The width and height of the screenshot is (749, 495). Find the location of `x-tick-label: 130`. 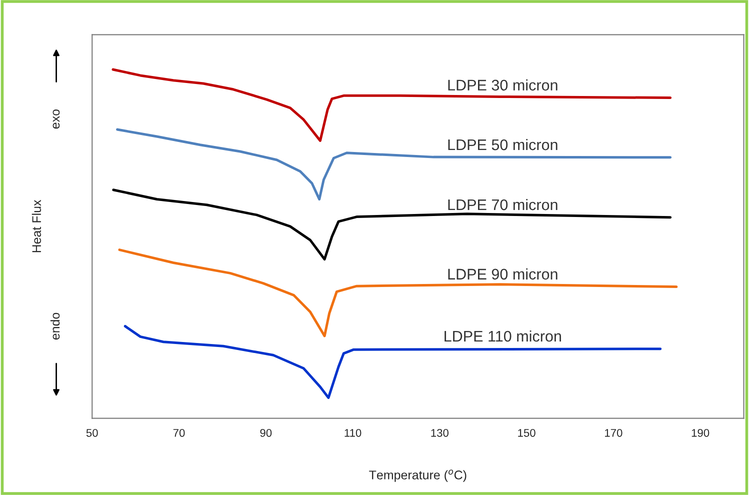

x-tick-label: 130 is located at coordinates (439, 432).